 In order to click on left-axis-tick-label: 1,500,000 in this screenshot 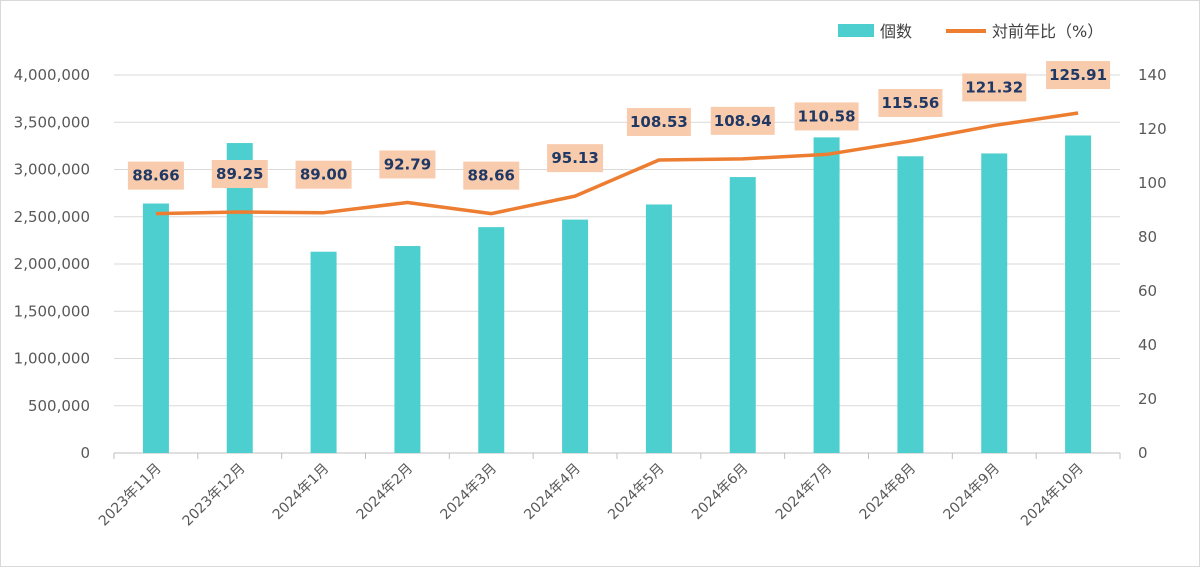, I will do `click(52, 311)`.